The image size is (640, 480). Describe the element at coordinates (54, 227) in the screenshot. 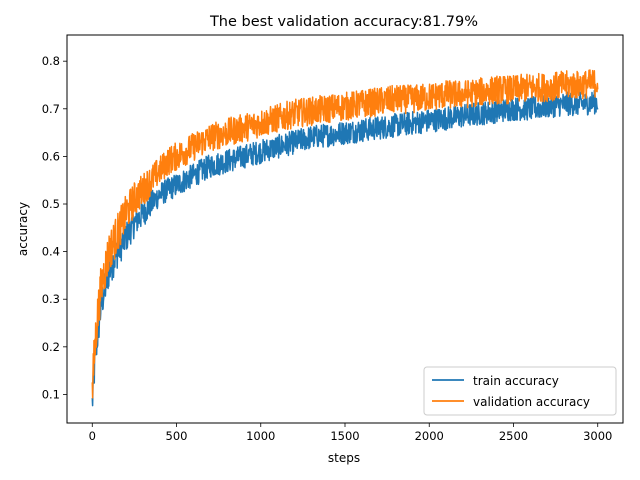

I see `y-axis: 0.1 0.2 0.3 0.4 0.5 0.6 0.7 0.8` at that location.